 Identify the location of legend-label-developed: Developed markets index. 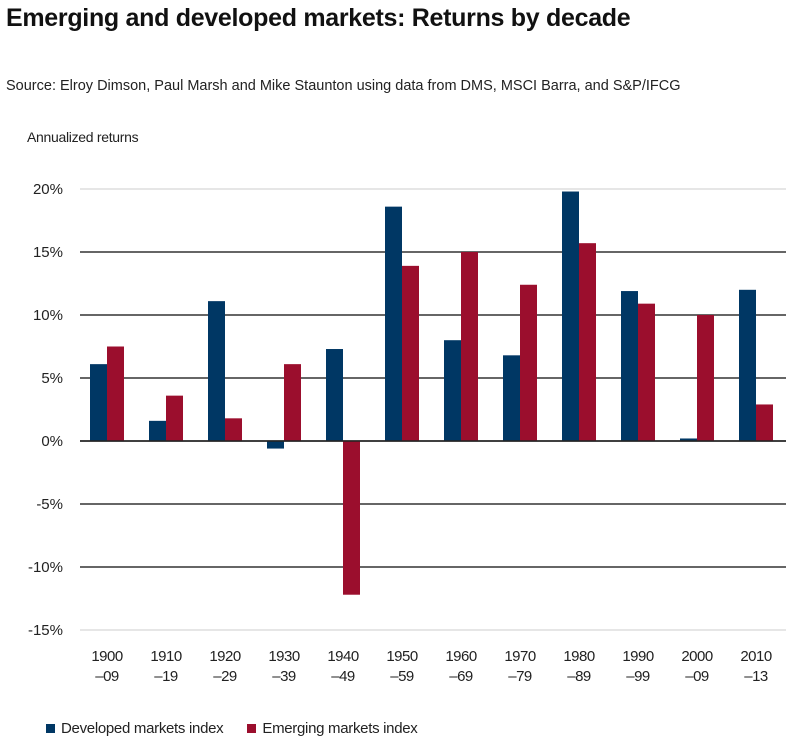
(142, 728).